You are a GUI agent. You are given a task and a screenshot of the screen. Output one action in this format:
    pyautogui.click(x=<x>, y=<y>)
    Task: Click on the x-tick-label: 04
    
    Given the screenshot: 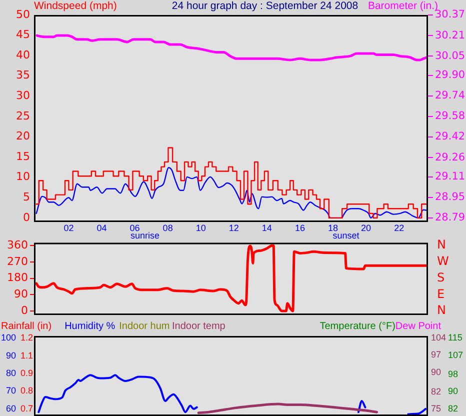 What is the action you would take?
    pyautogui.click(x=101, y=227)
    